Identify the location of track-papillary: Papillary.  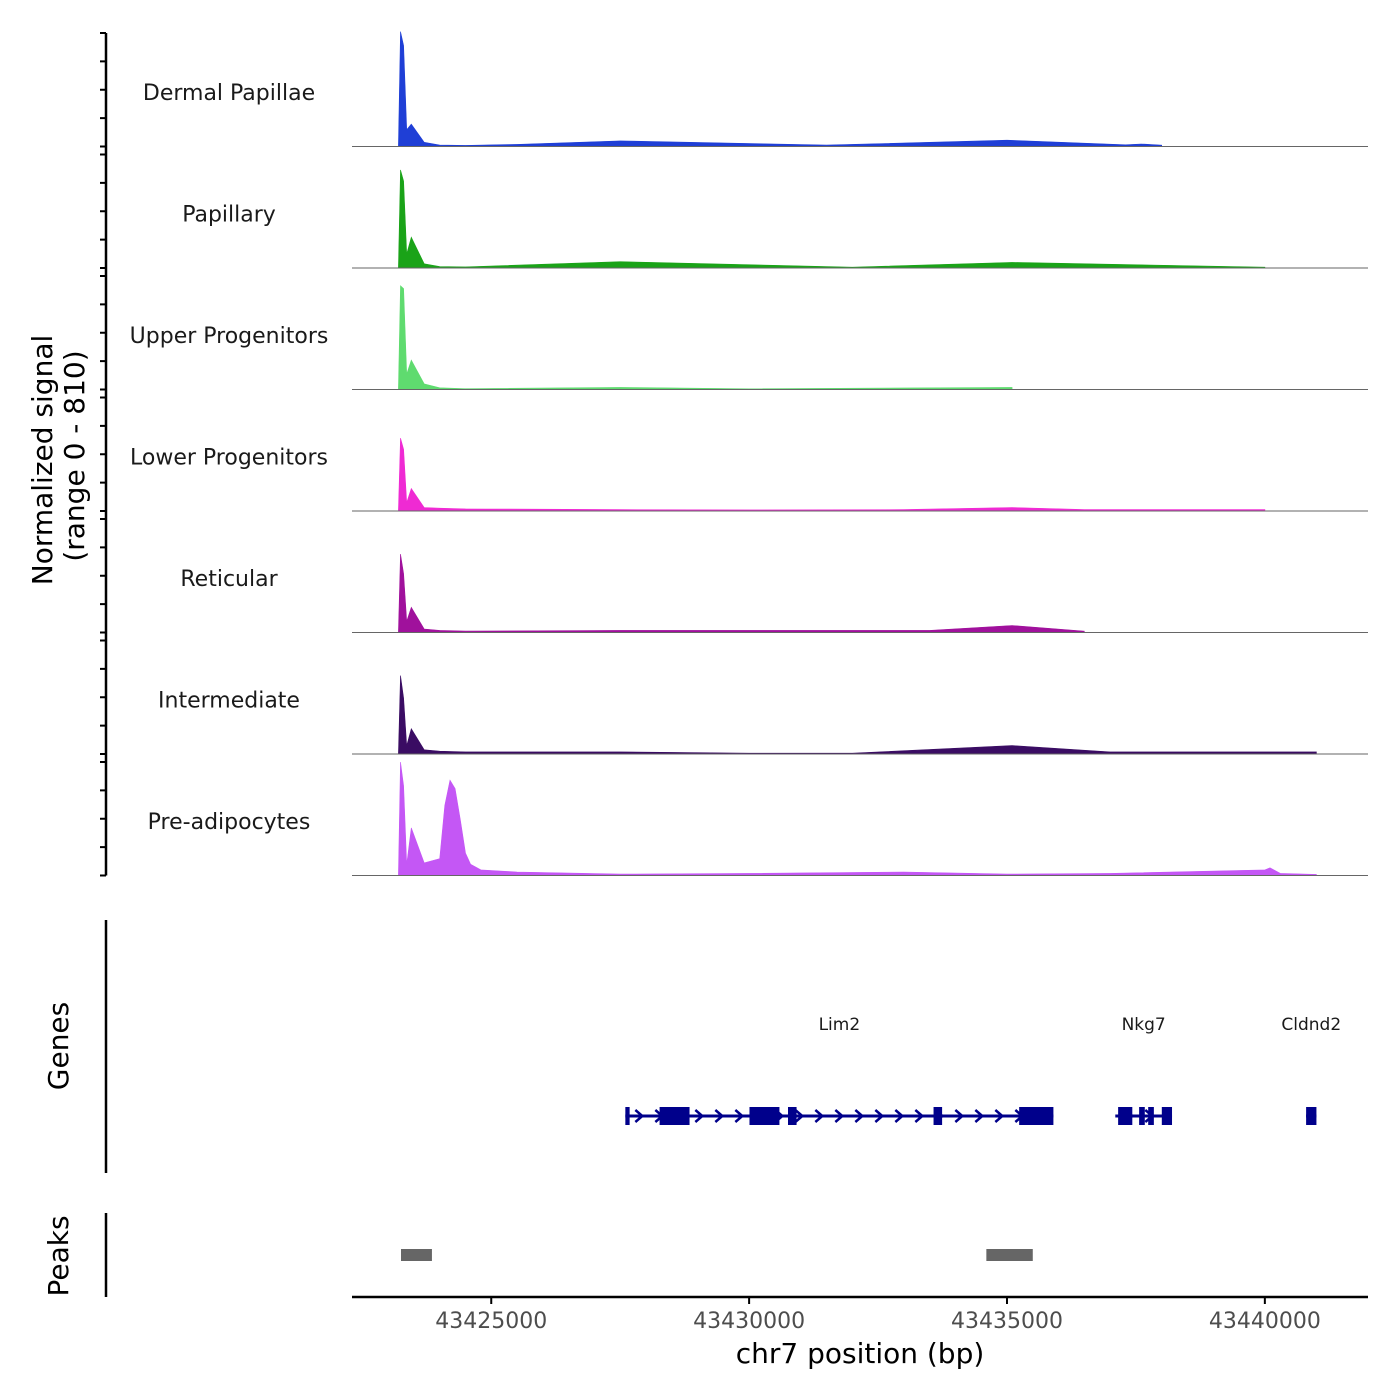
(775, 219).